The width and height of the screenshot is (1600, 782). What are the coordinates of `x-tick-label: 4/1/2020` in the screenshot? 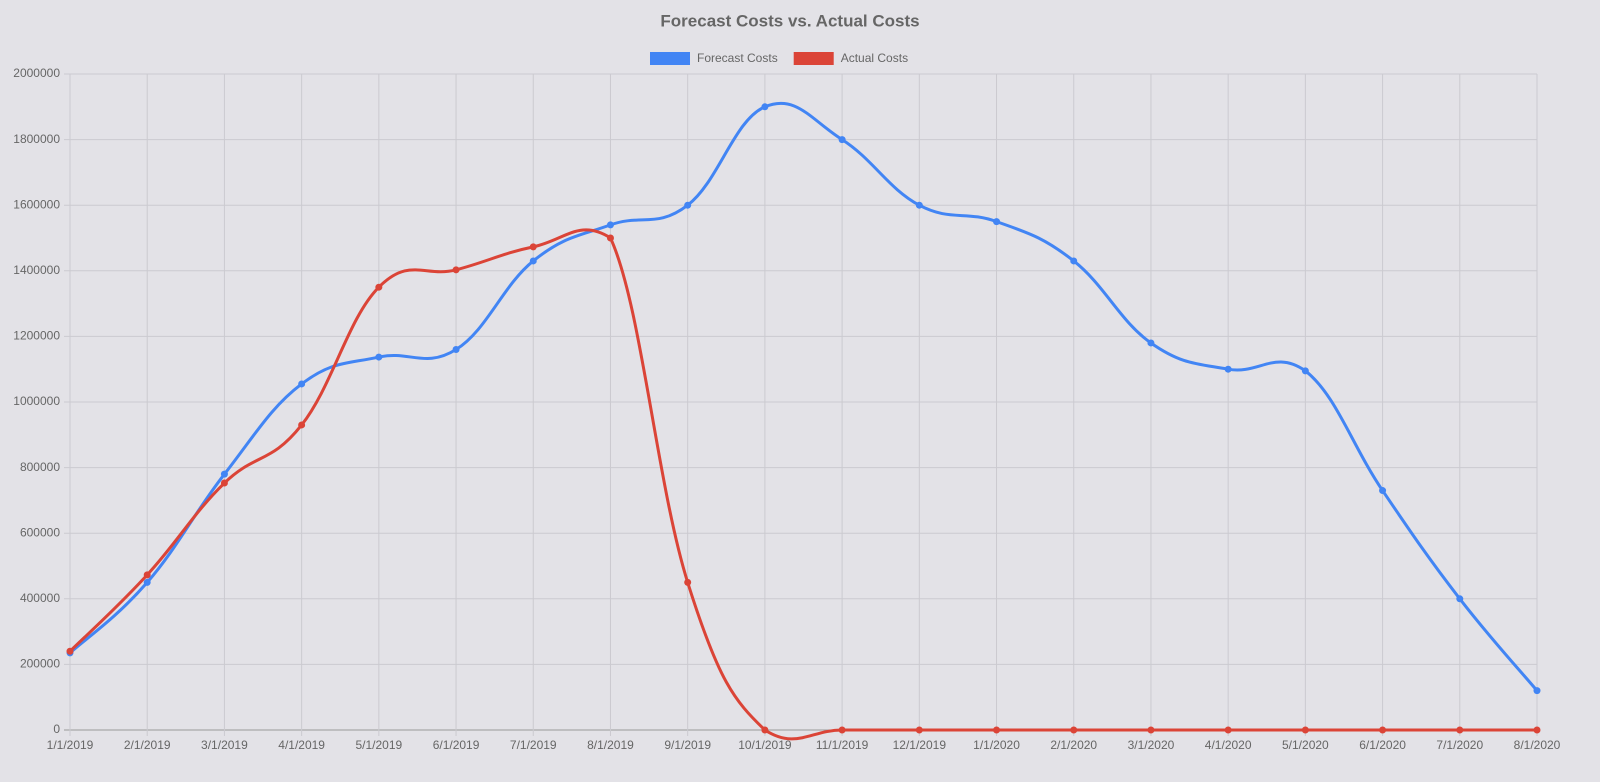 It's located at (1228, 745).